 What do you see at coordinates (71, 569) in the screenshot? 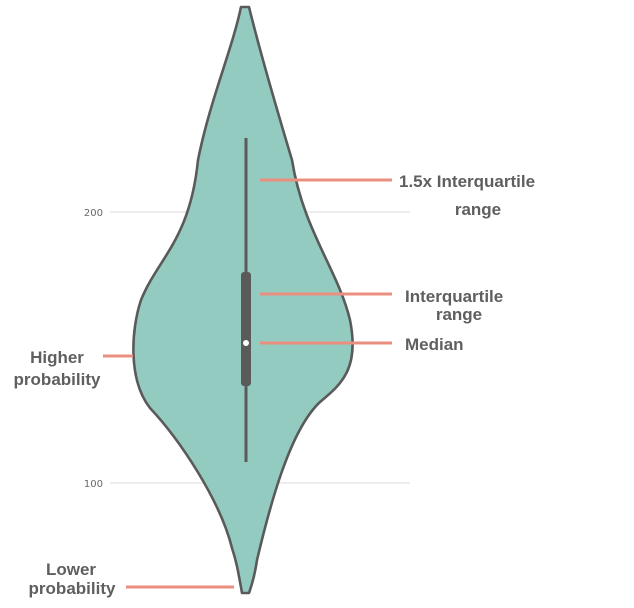
I see `label-lower-probability-line1: Lower` at bounding box center [71, 569].